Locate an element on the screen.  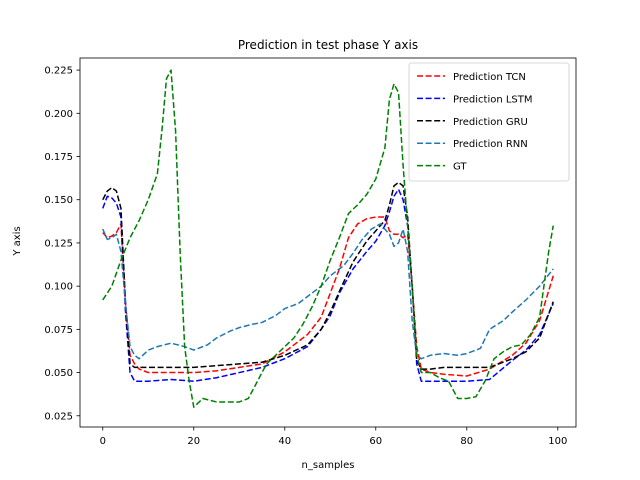
legend-label-0: Prediction TCN is located at coordinates (489, 77).